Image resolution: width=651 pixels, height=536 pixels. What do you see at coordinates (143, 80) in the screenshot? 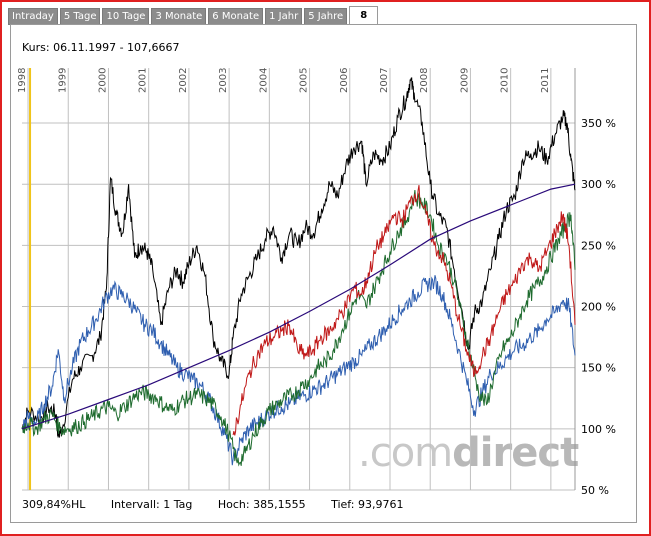
I see `x-tick-label: 2001` at bounding box center [143, 80].